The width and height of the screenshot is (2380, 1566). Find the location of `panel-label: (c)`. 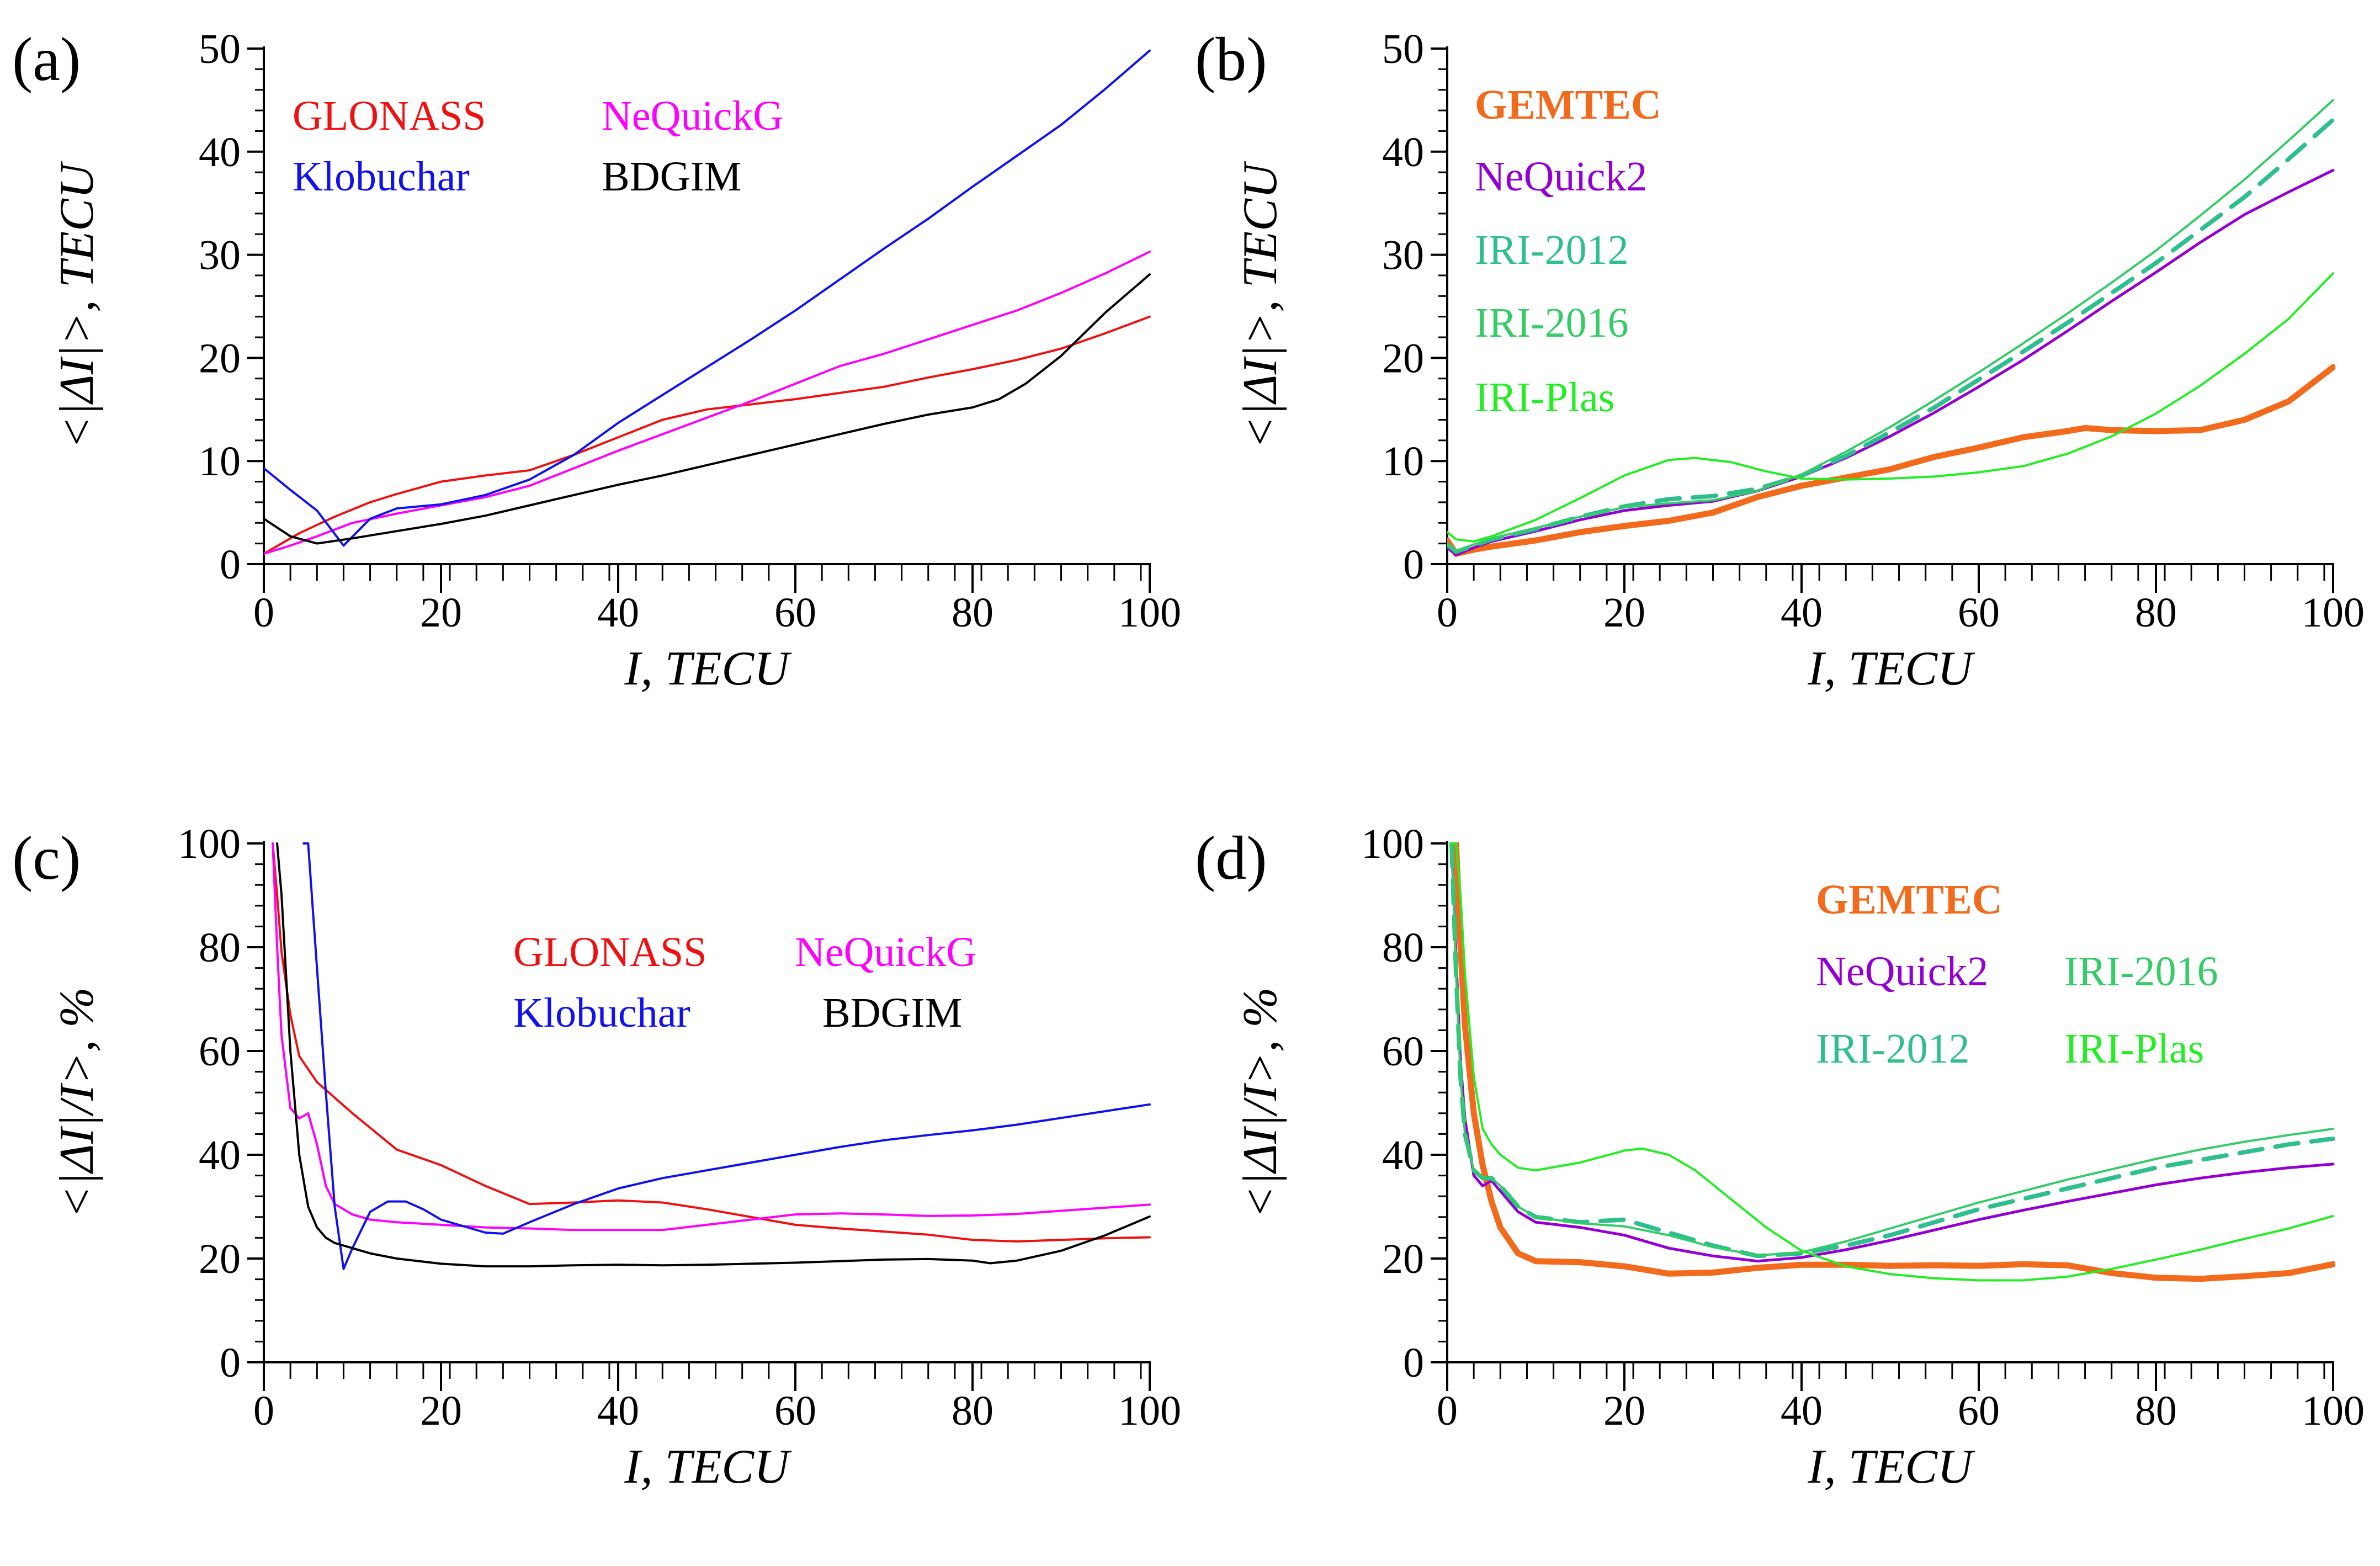

panel-label: (c) is located at coordinates (46, 858).